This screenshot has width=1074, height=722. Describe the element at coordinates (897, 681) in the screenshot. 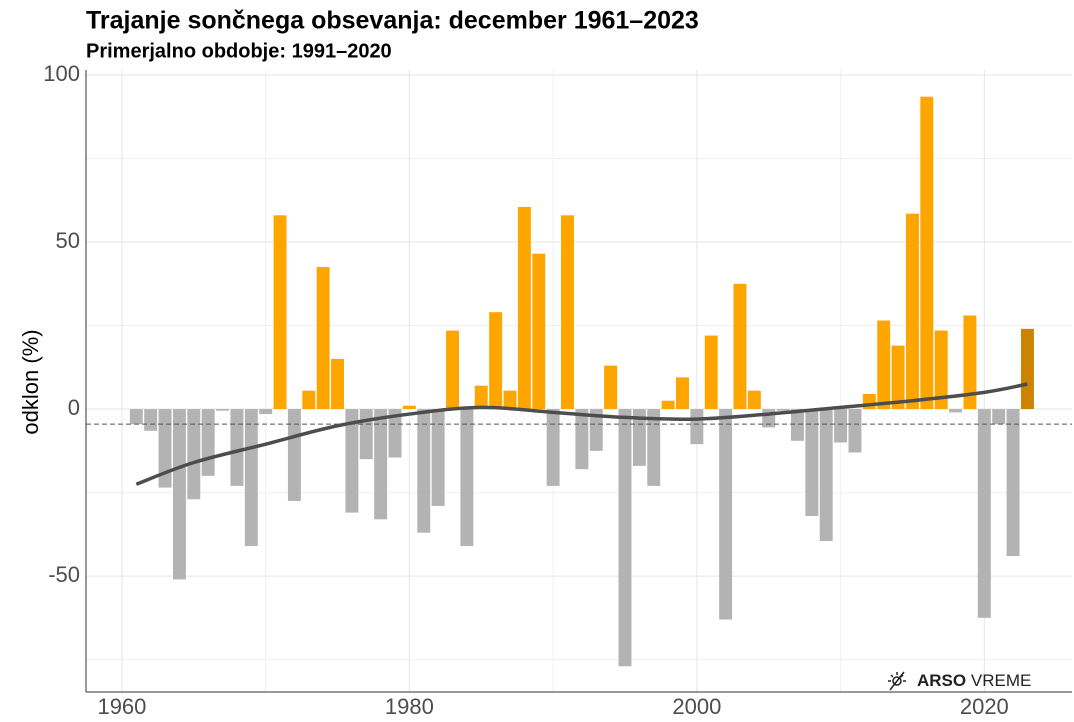

I see `logo-icon` at that location.